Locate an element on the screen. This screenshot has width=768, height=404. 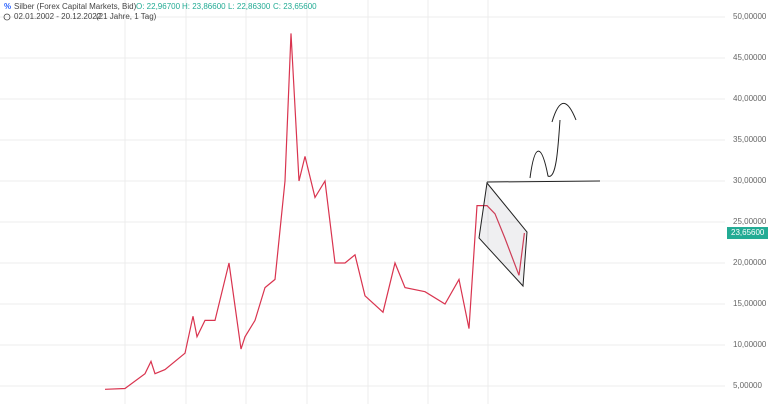
y-tick-label: 50,00000 is located at coordinates (750, 16).